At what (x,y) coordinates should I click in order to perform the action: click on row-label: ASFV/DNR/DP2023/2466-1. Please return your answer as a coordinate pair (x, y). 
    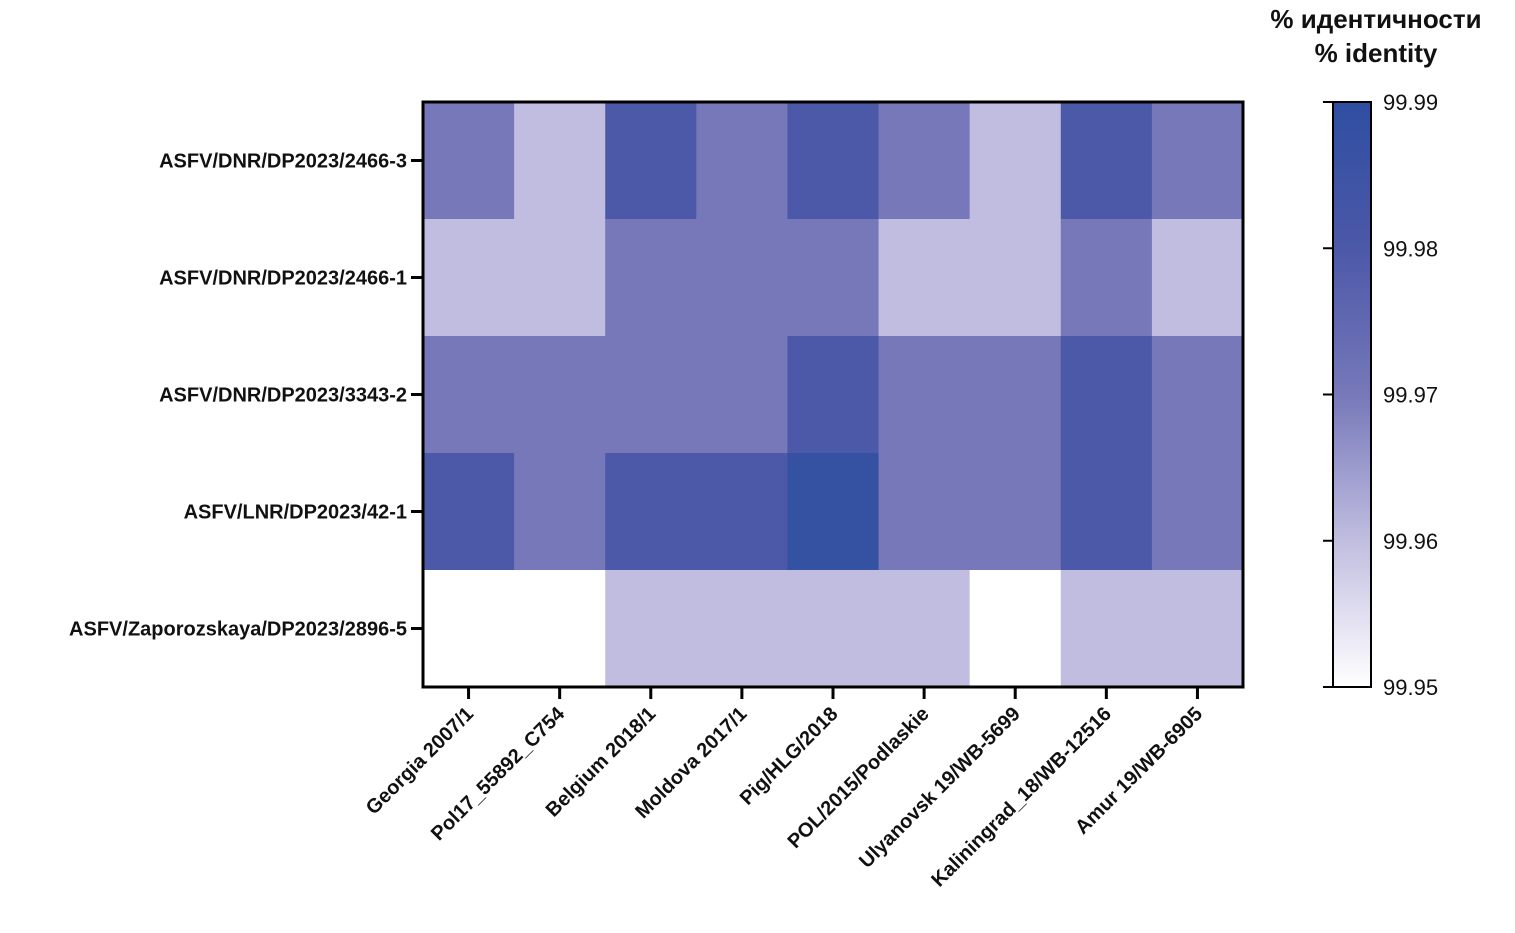
    Looking at the image, I should click on (283, 279).